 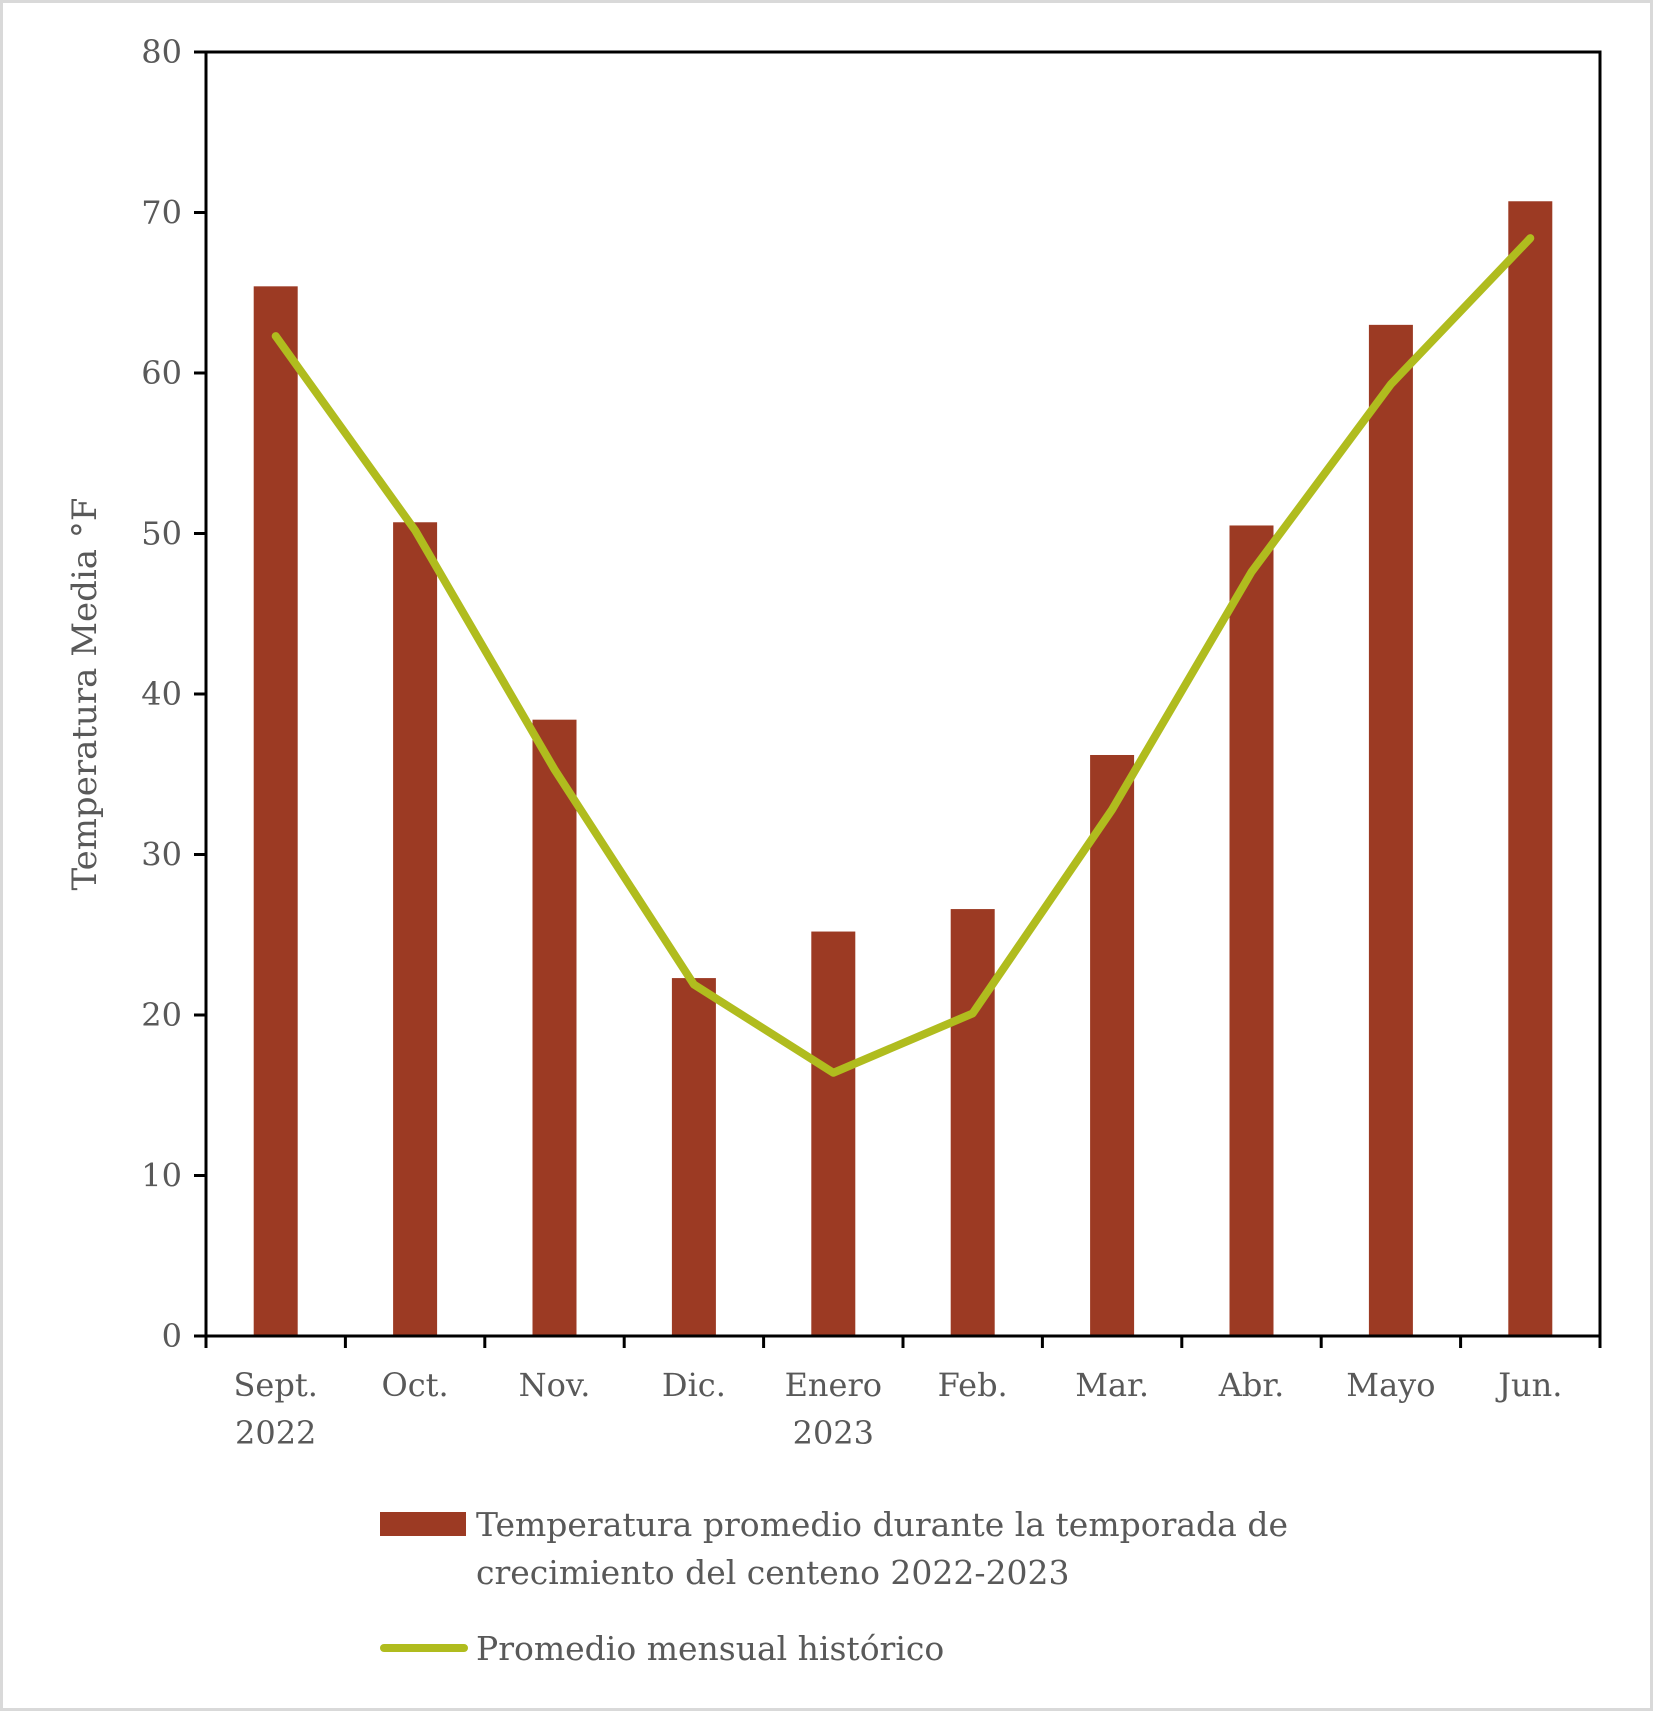 I want to click on y-tick-label: 80, so click(x=161, y=52).